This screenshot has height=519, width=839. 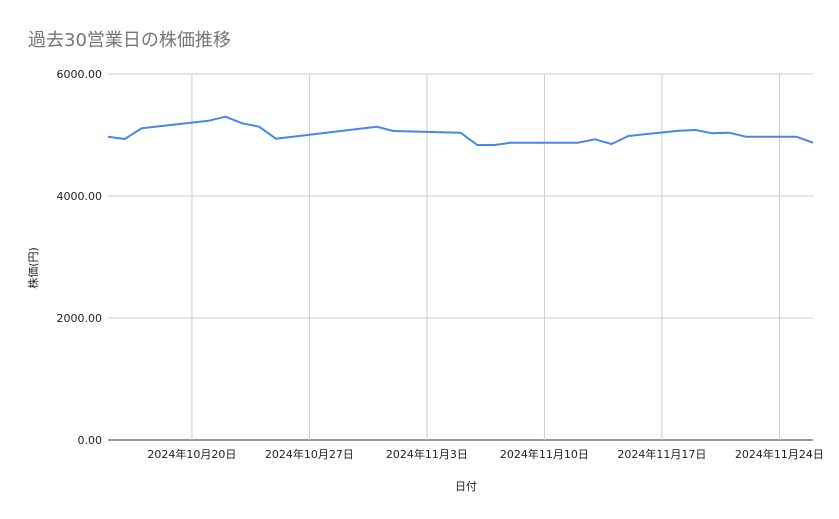 What do you see at coordinates (427, 454) in the screenshot?
I see `x-tick-label: 2024年11月3日` at bounding box center [427, 454].